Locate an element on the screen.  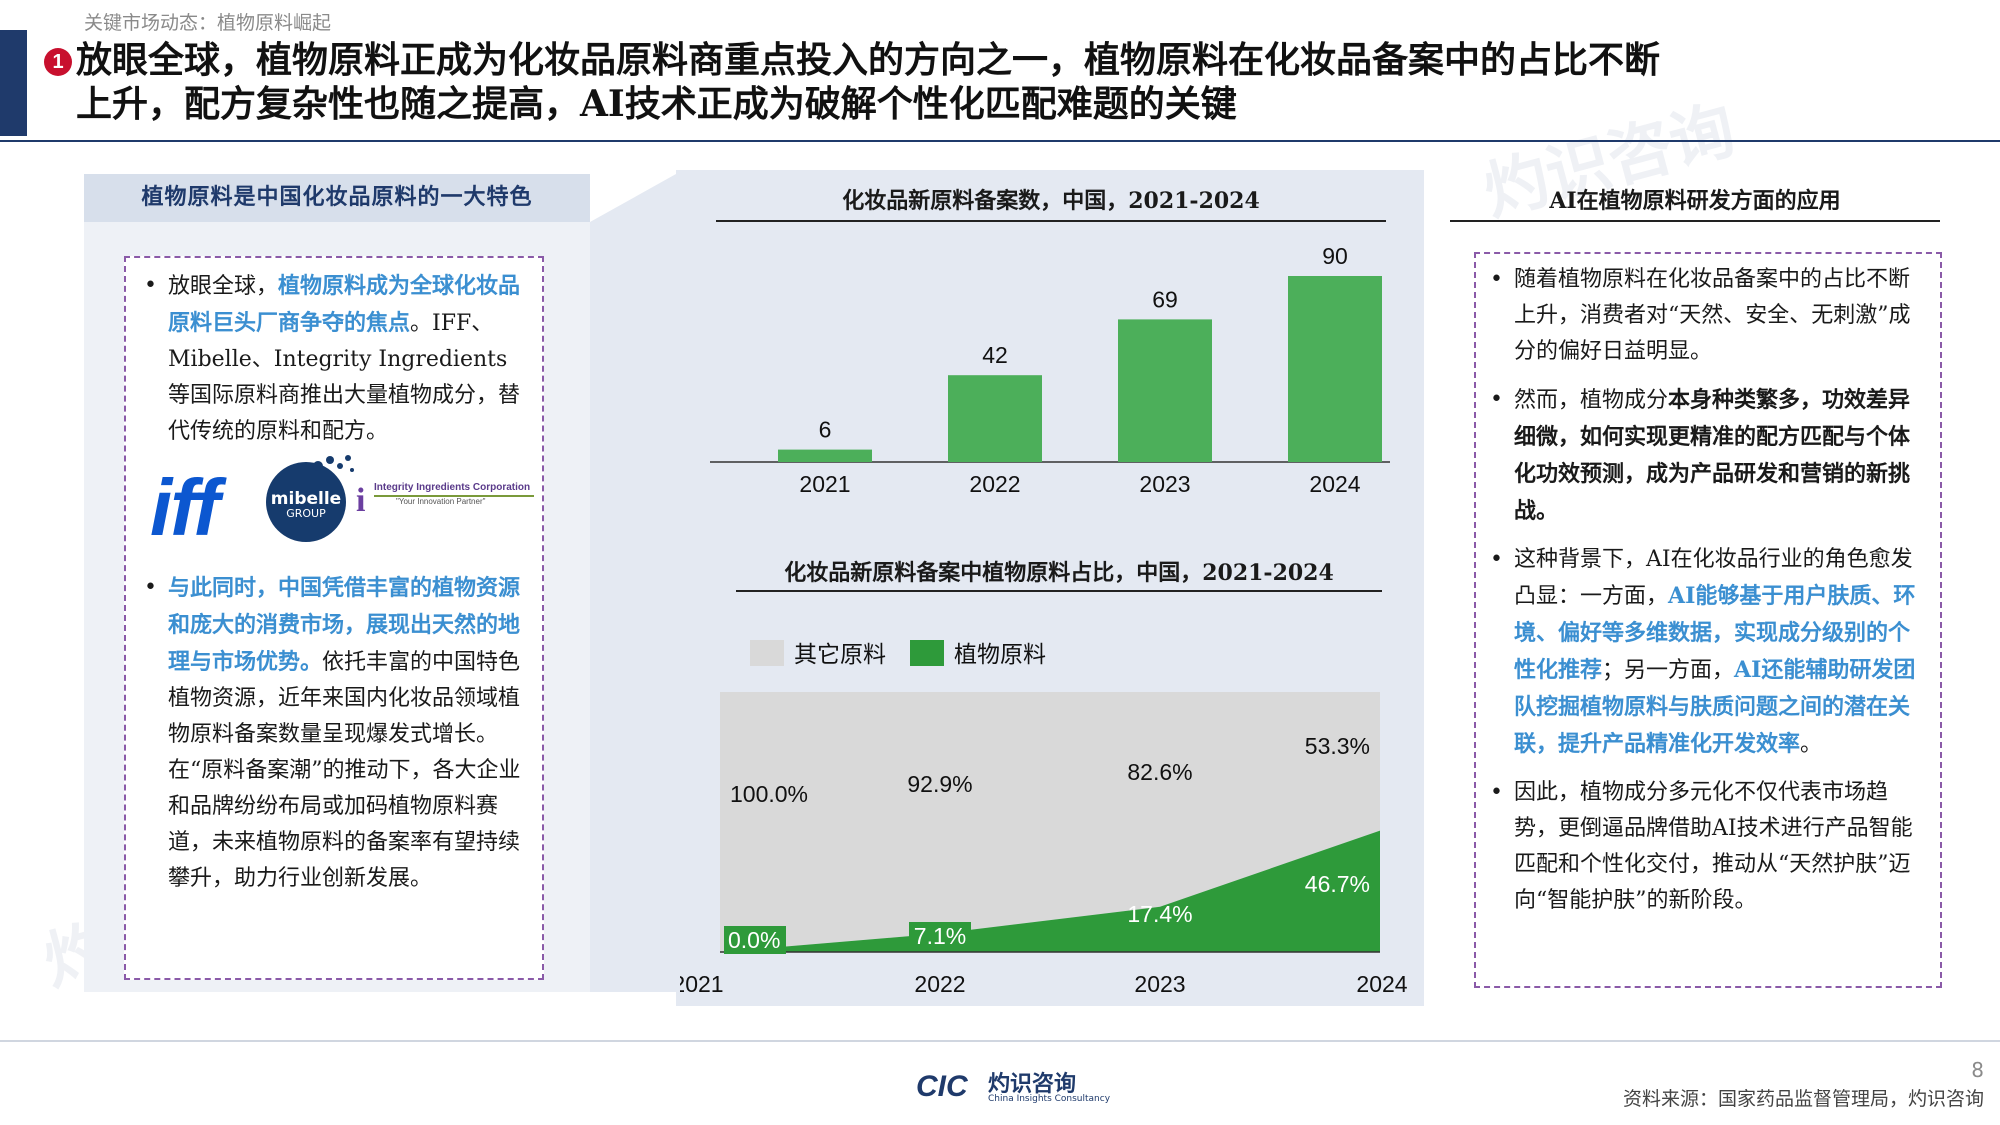
bar-category-label: 2023 is located at coordinates (1164, 484).